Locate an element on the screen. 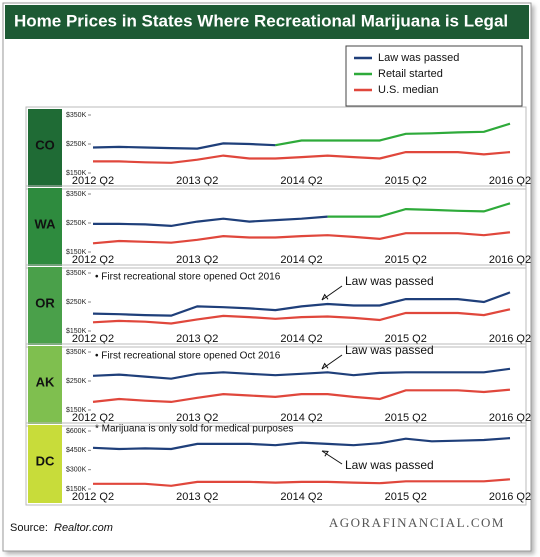 This screenshot has height=557, width=540. state-label: CO is located at coordinates (45, 144).